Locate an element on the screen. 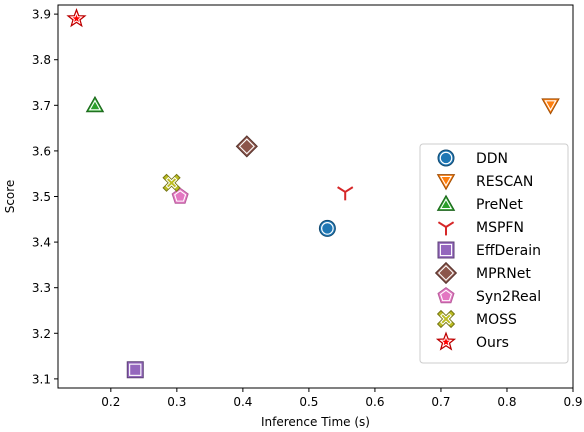 This screenshot has height=432, width=584. legend-label-effderain: EffDerain is located at coordinates (508, 251).